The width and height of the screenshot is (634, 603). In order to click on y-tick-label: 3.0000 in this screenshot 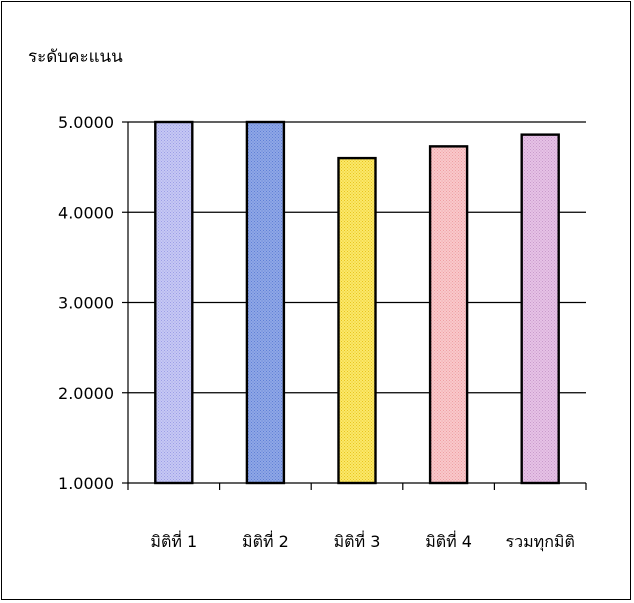, I will do `click(86, 303)`.